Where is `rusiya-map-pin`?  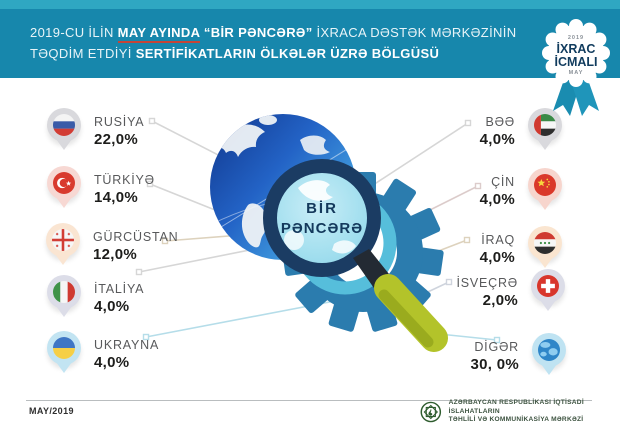
rusiya-map-pin is located at coordinates (64, 131).